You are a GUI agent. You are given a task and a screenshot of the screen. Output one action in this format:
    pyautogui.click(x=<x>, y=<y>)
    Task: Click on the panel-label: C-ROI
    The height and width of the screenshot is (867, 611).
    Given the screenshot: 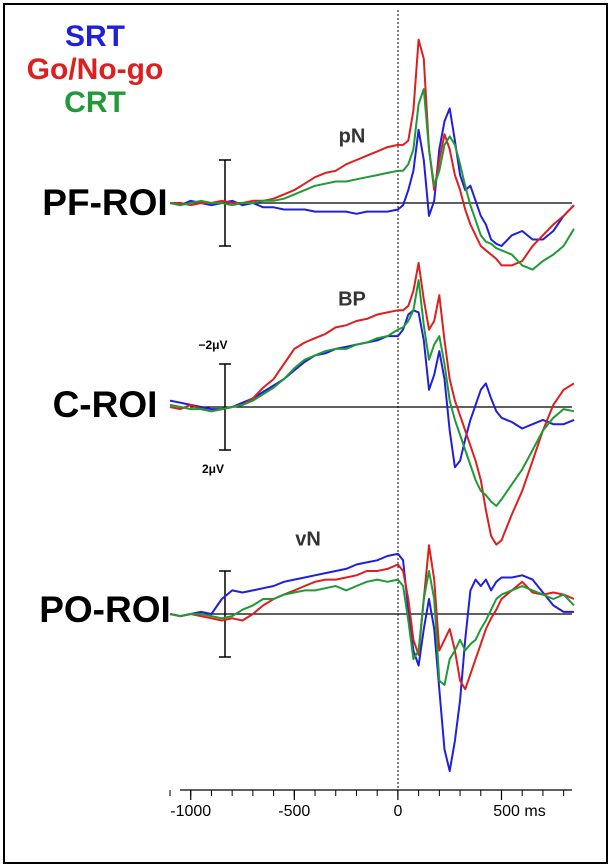 What is the action you would take?
    pyautogui.click(x=105, y=404)
    